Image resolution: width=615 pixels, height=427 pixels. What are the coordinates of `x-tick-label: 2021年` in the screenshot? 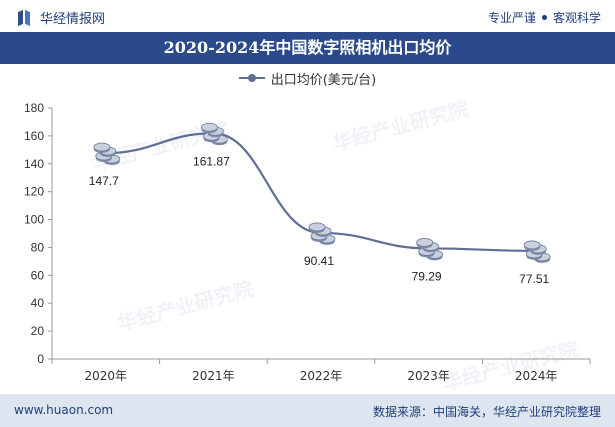 It's located at (213, 376).